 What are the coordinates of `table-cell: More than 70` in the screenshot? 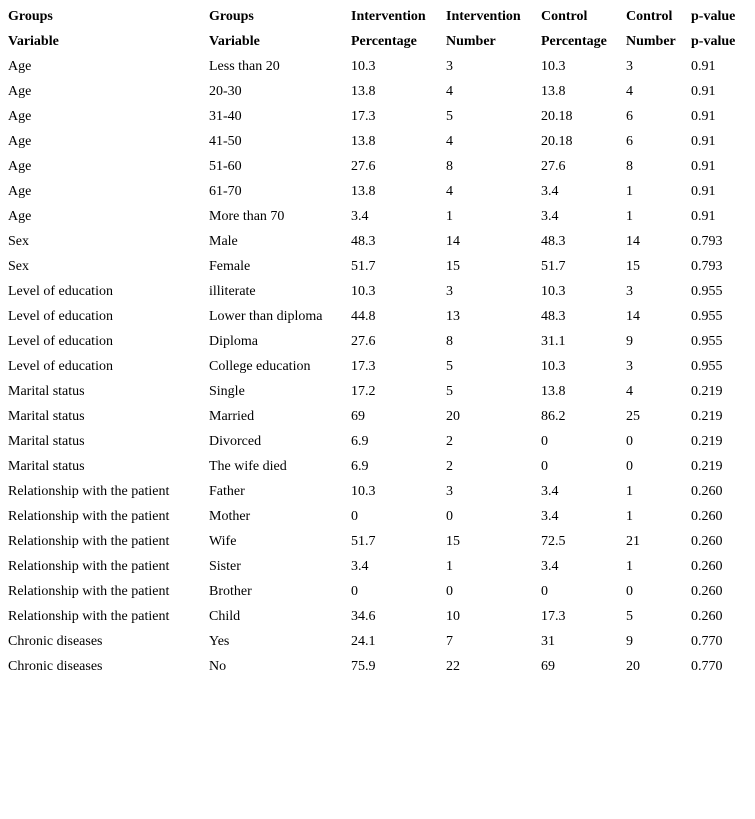 It's located at (247, 216).